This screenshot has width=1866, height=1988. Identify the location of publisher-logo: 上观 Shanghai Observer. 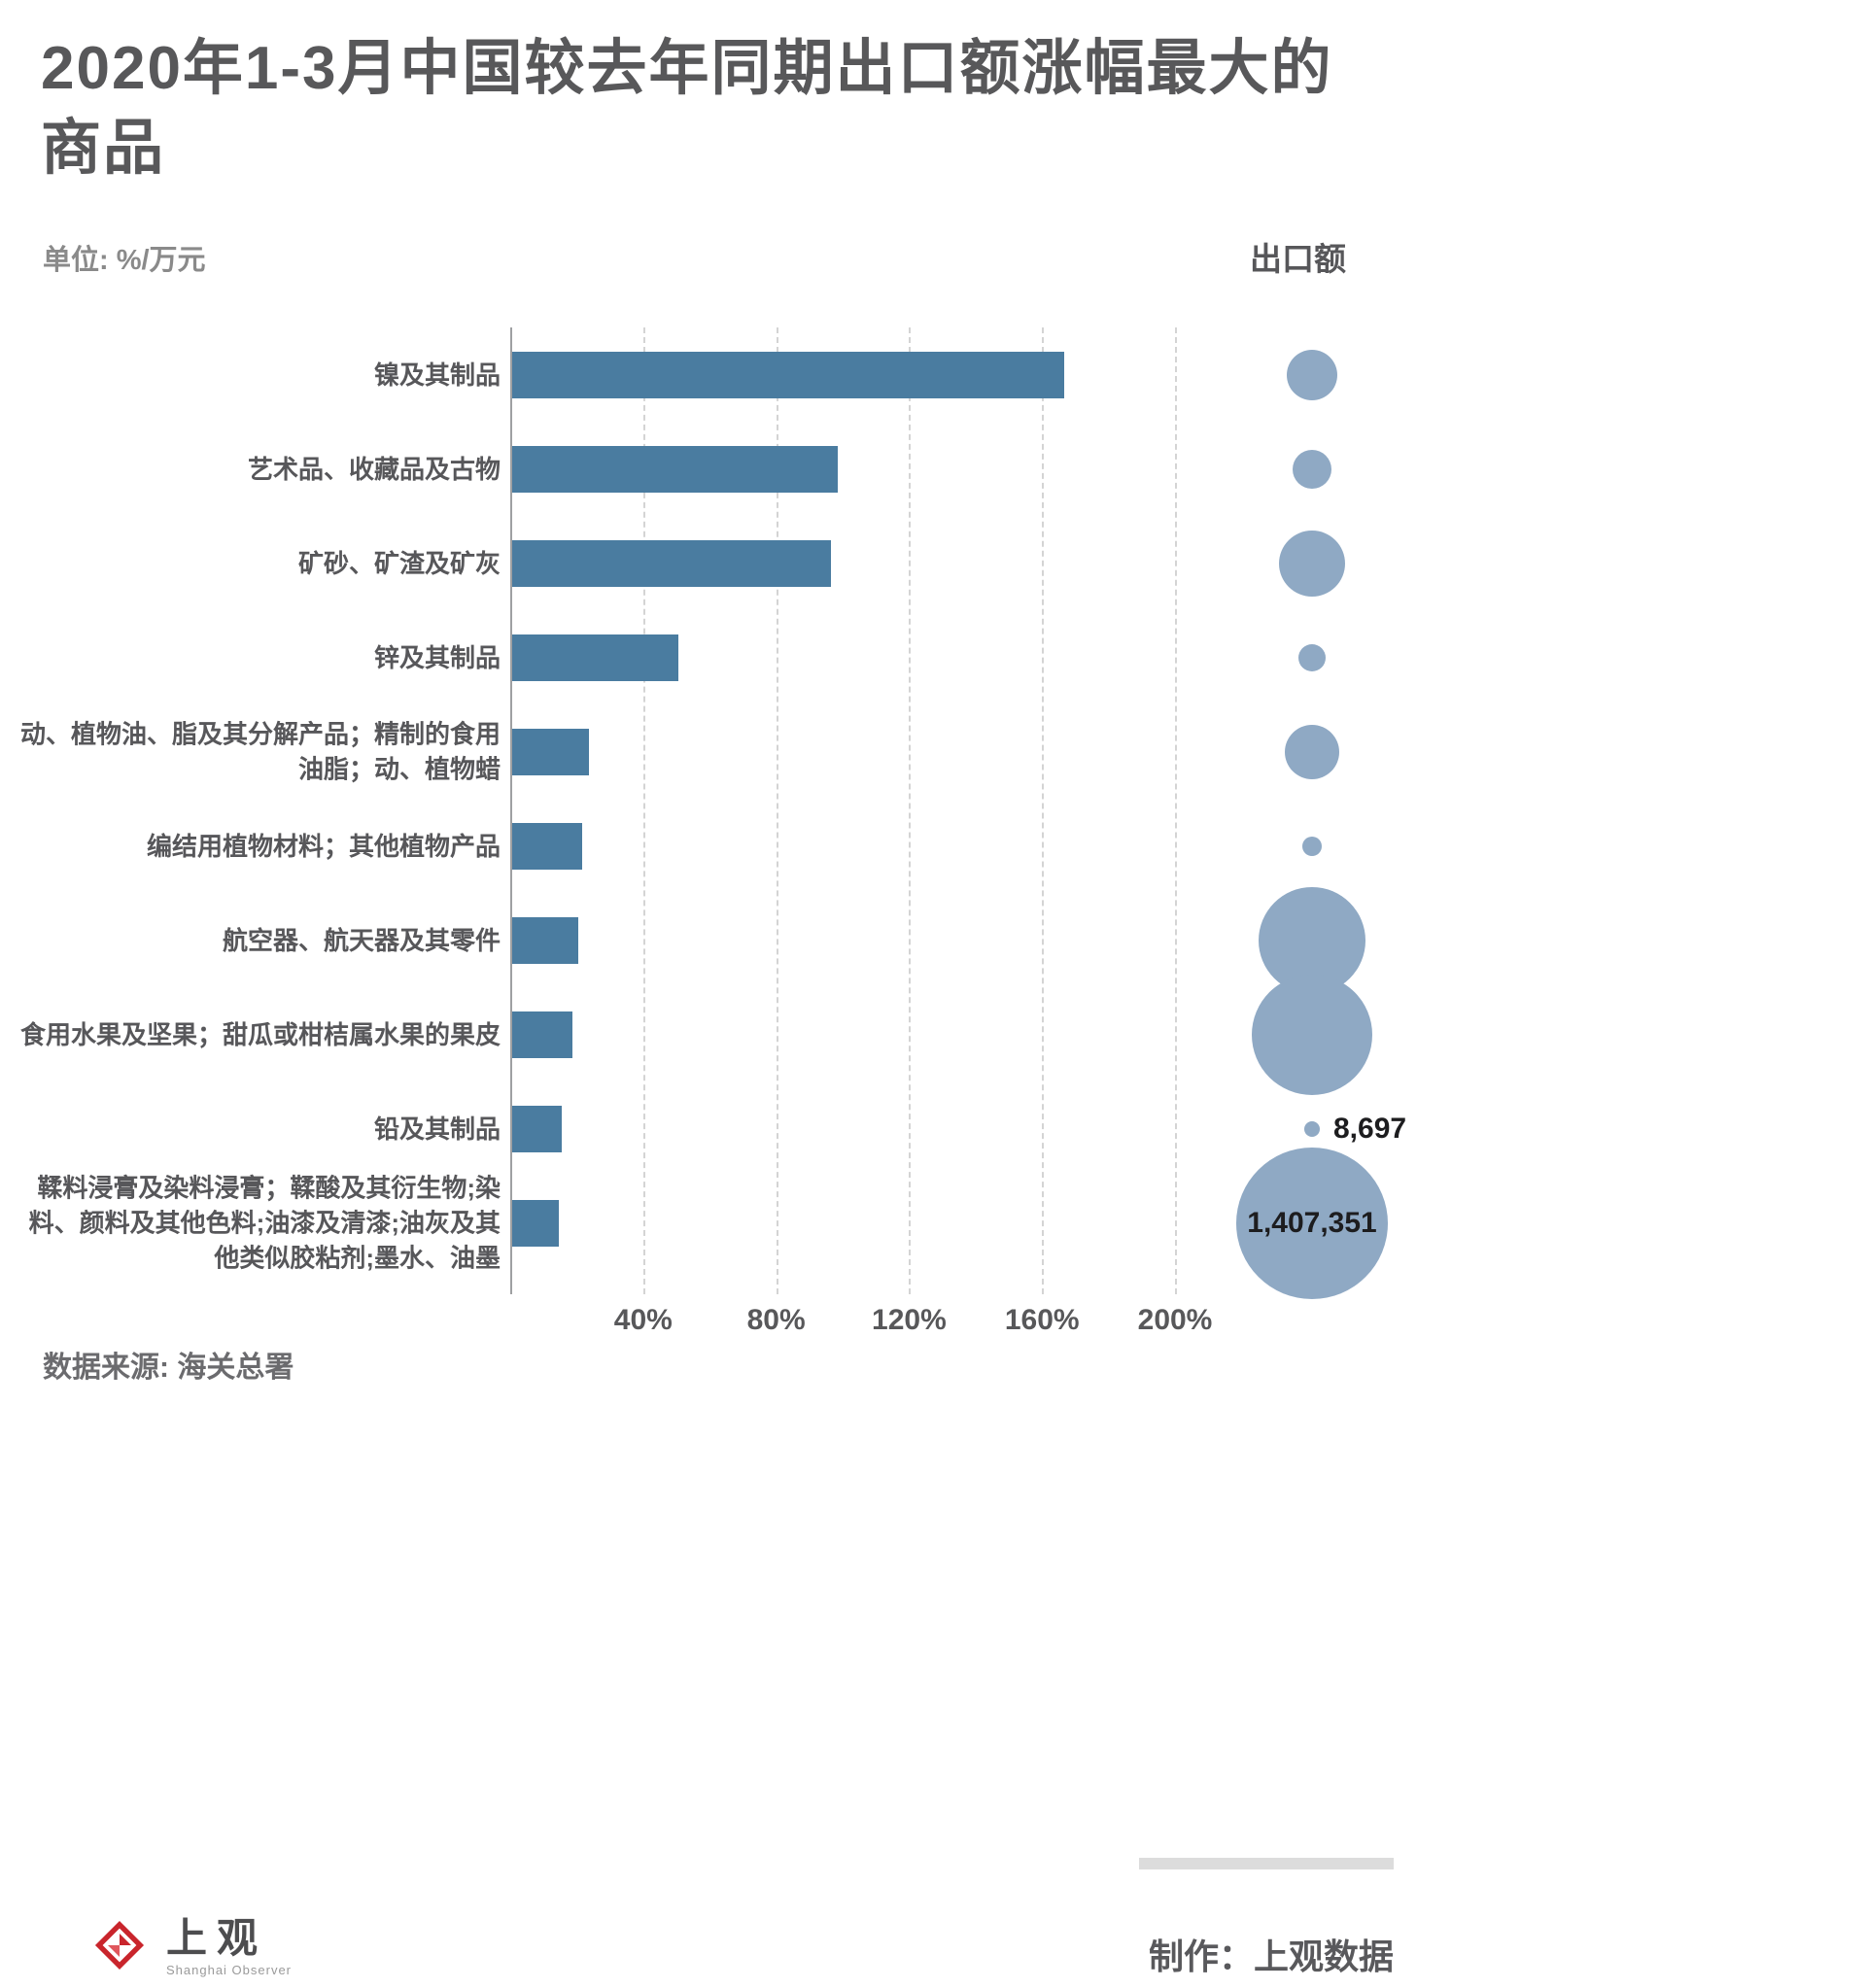
(191, 1946).